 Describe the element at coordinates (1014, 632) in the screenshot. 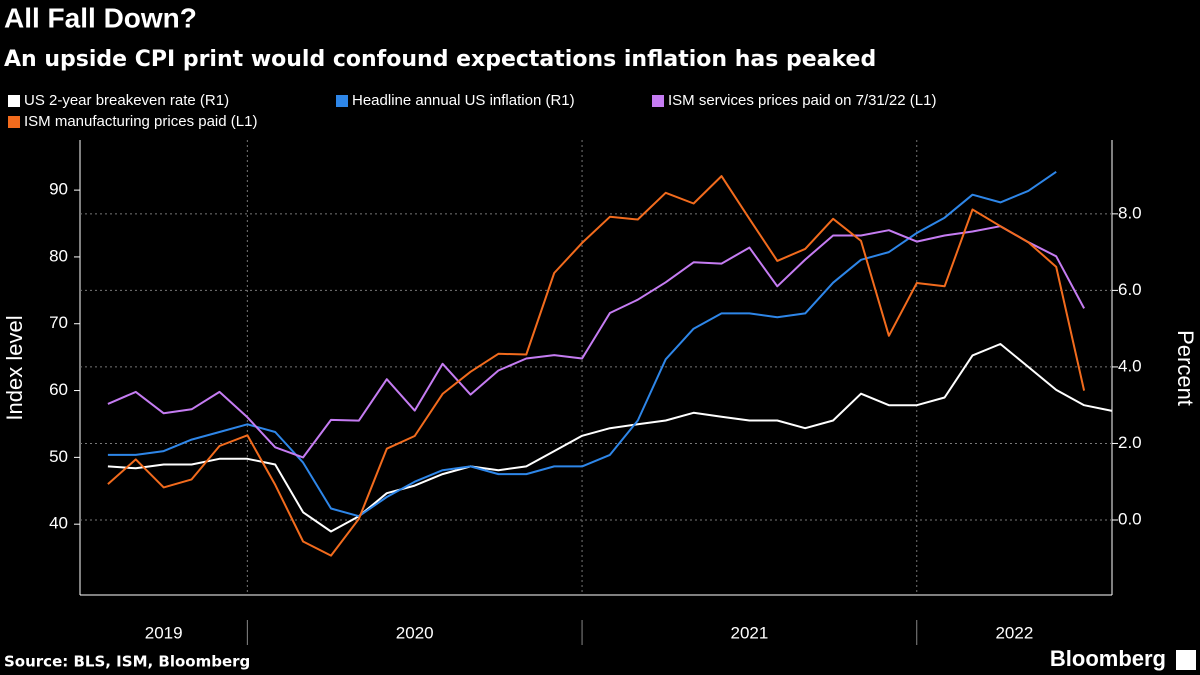

I see `x-tick-label: 2022` at that location.